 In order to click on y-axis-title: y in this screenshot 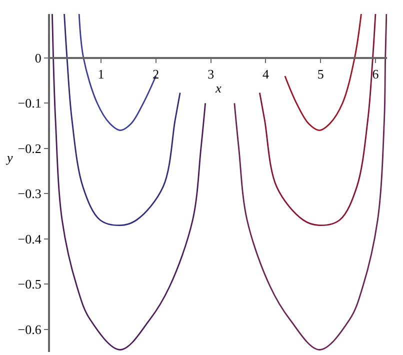, I will do `click(9, 157)`.